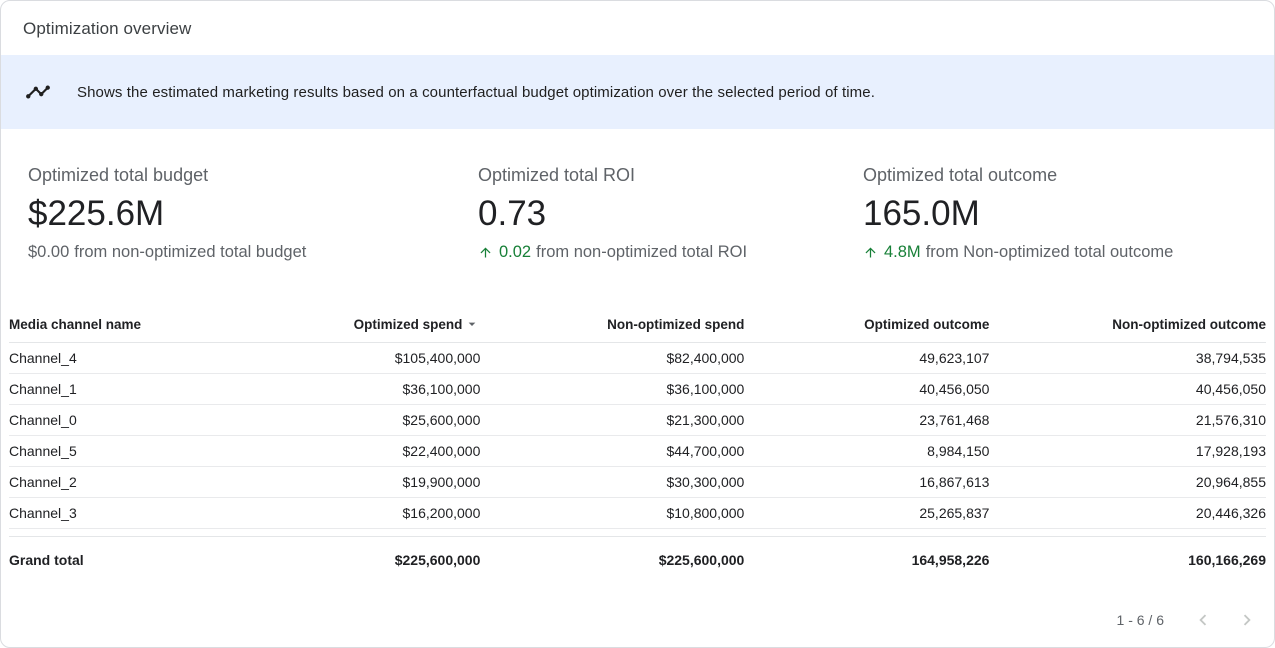 The image size is (1275, 648). What do you see at coordinates (116, 420) in the screenshot?
I see `channel-name-cell: Channel_0` at bounding box center [116, 420].